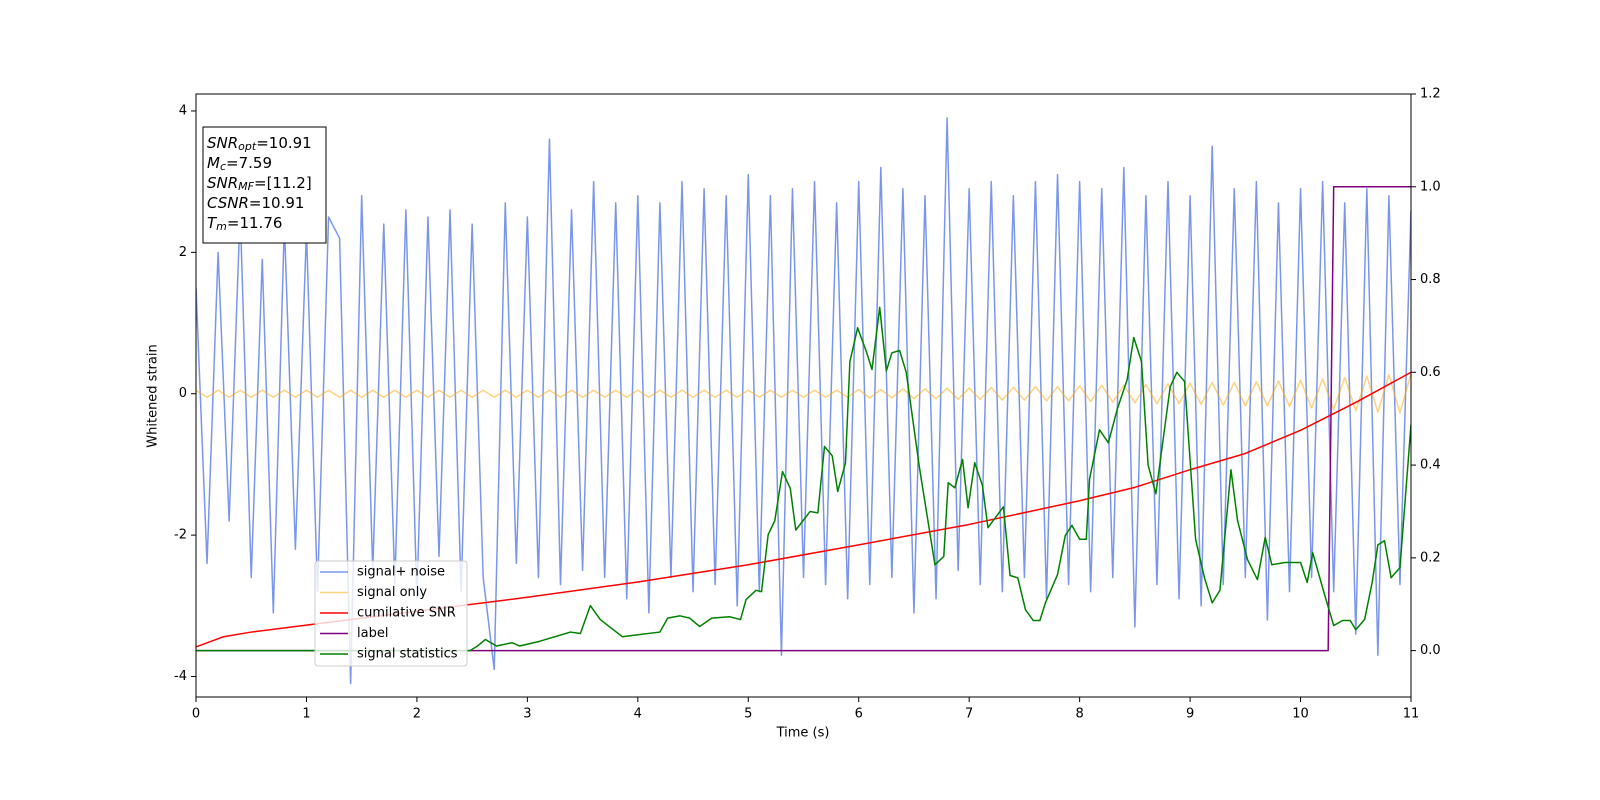 This screenshot has width=1600, height=800. What do you see at coordinates (372, 633) in the screenshot?
I see `legend-label: label` at bounding box center [372, 633].